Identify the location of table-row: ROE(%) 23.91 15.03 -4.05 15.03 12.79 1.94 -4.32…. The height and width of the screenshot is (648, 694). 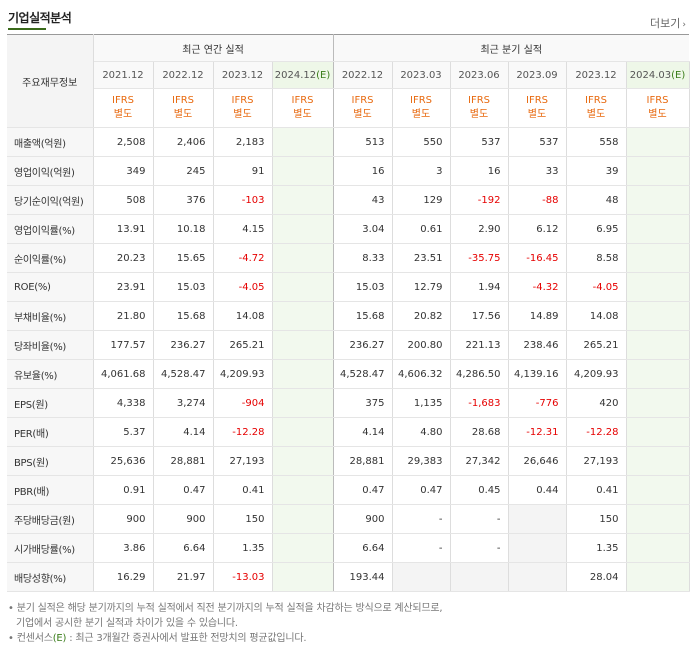
(348, 287).